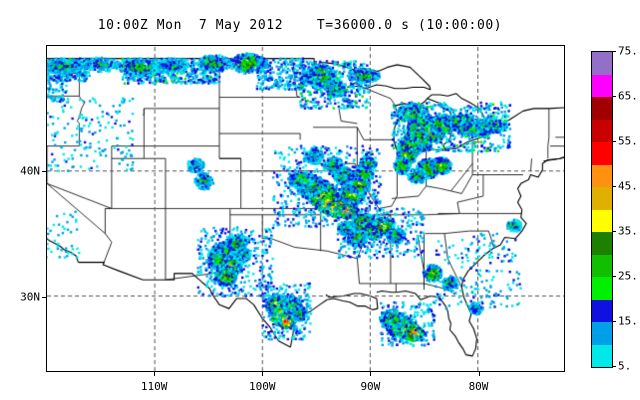 The height and width of the screenshot is (400, 640). Describe the element at coordinates (370, 386) in the screenshot. I see `x-axis-label-2: 90W` at that location.